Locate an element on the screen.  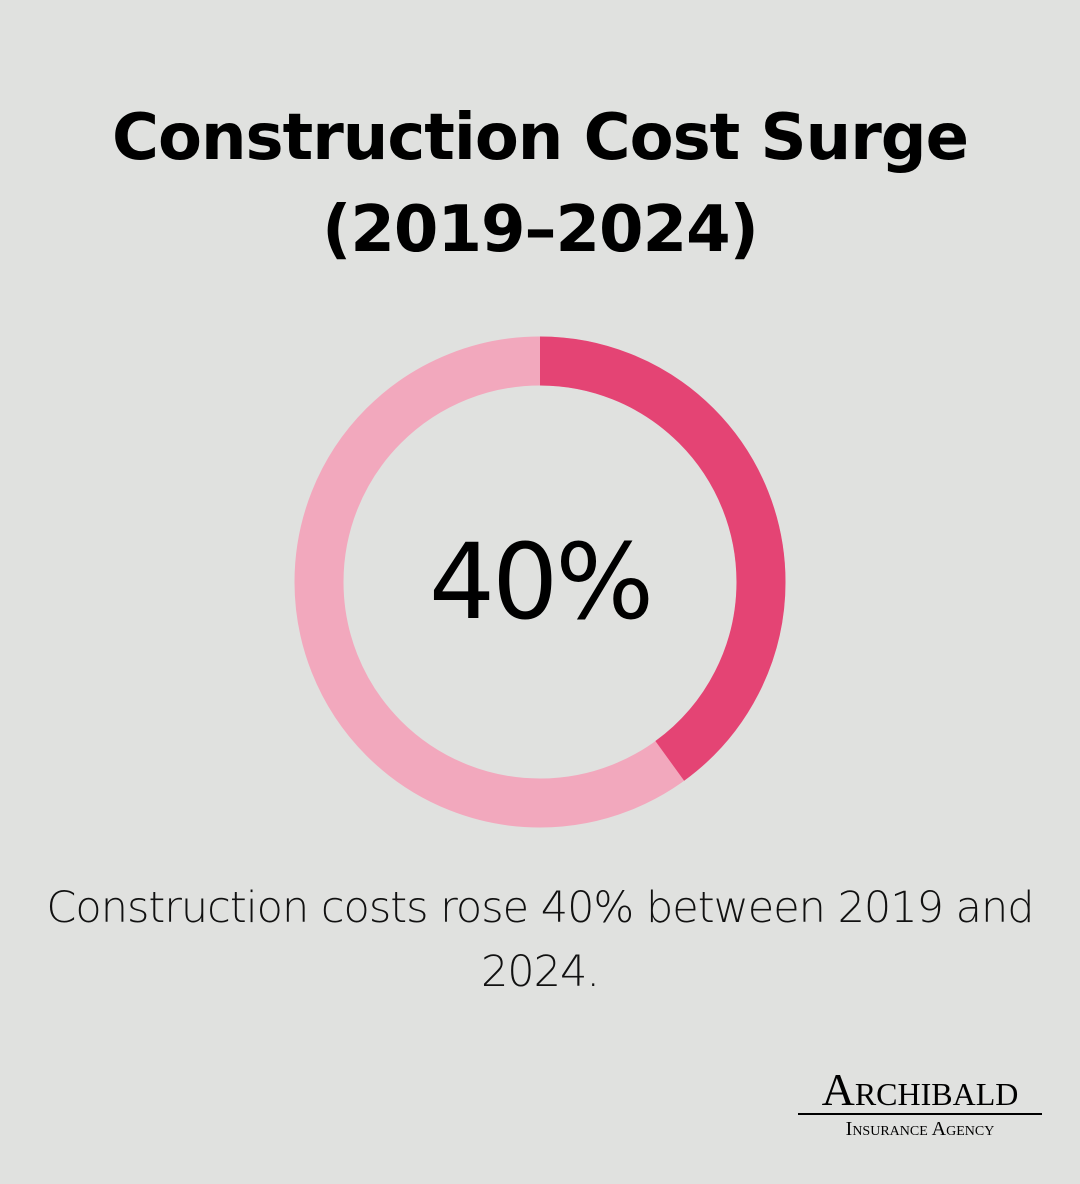
archibald-logo: Archibald Insurance Agency is located at coordinates (920, 1103).